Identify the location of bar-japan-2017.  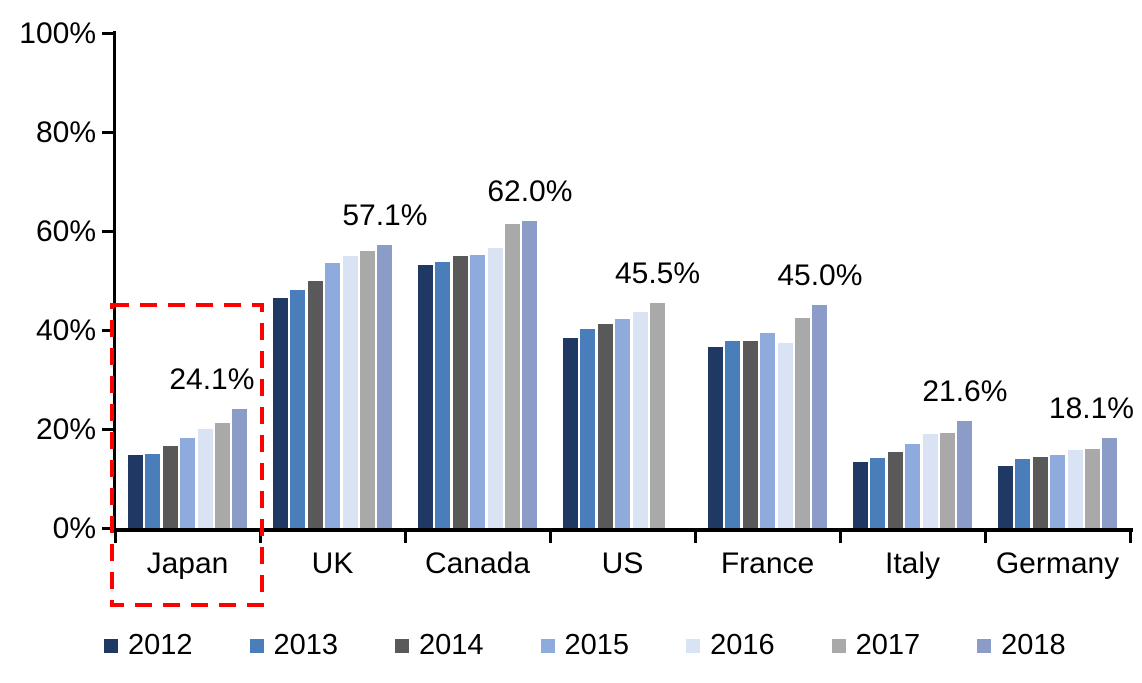
(222, 475).